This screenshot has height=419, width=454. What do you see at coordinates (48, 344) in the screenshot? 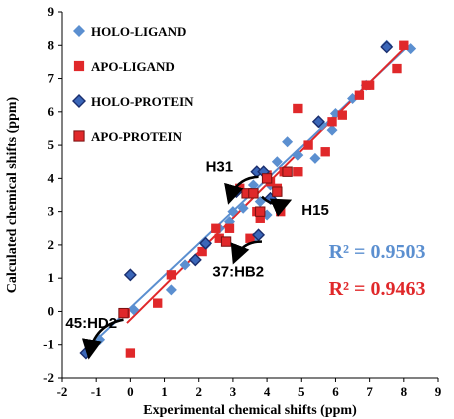
I see `y-tick-label: -1` at bounding box center [48, 344].